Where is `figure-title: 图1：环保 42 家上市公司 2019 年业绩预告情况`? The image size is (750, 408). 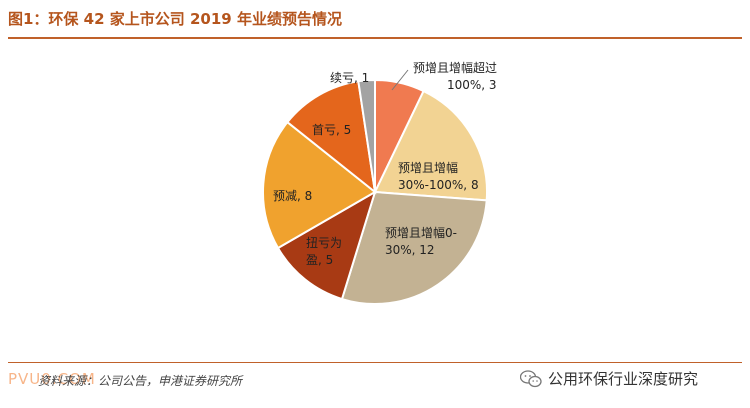
figure-title: 图1：环保 42 家上市公司 2019 年业绩预告情况 is located at coordinates (175, 19).